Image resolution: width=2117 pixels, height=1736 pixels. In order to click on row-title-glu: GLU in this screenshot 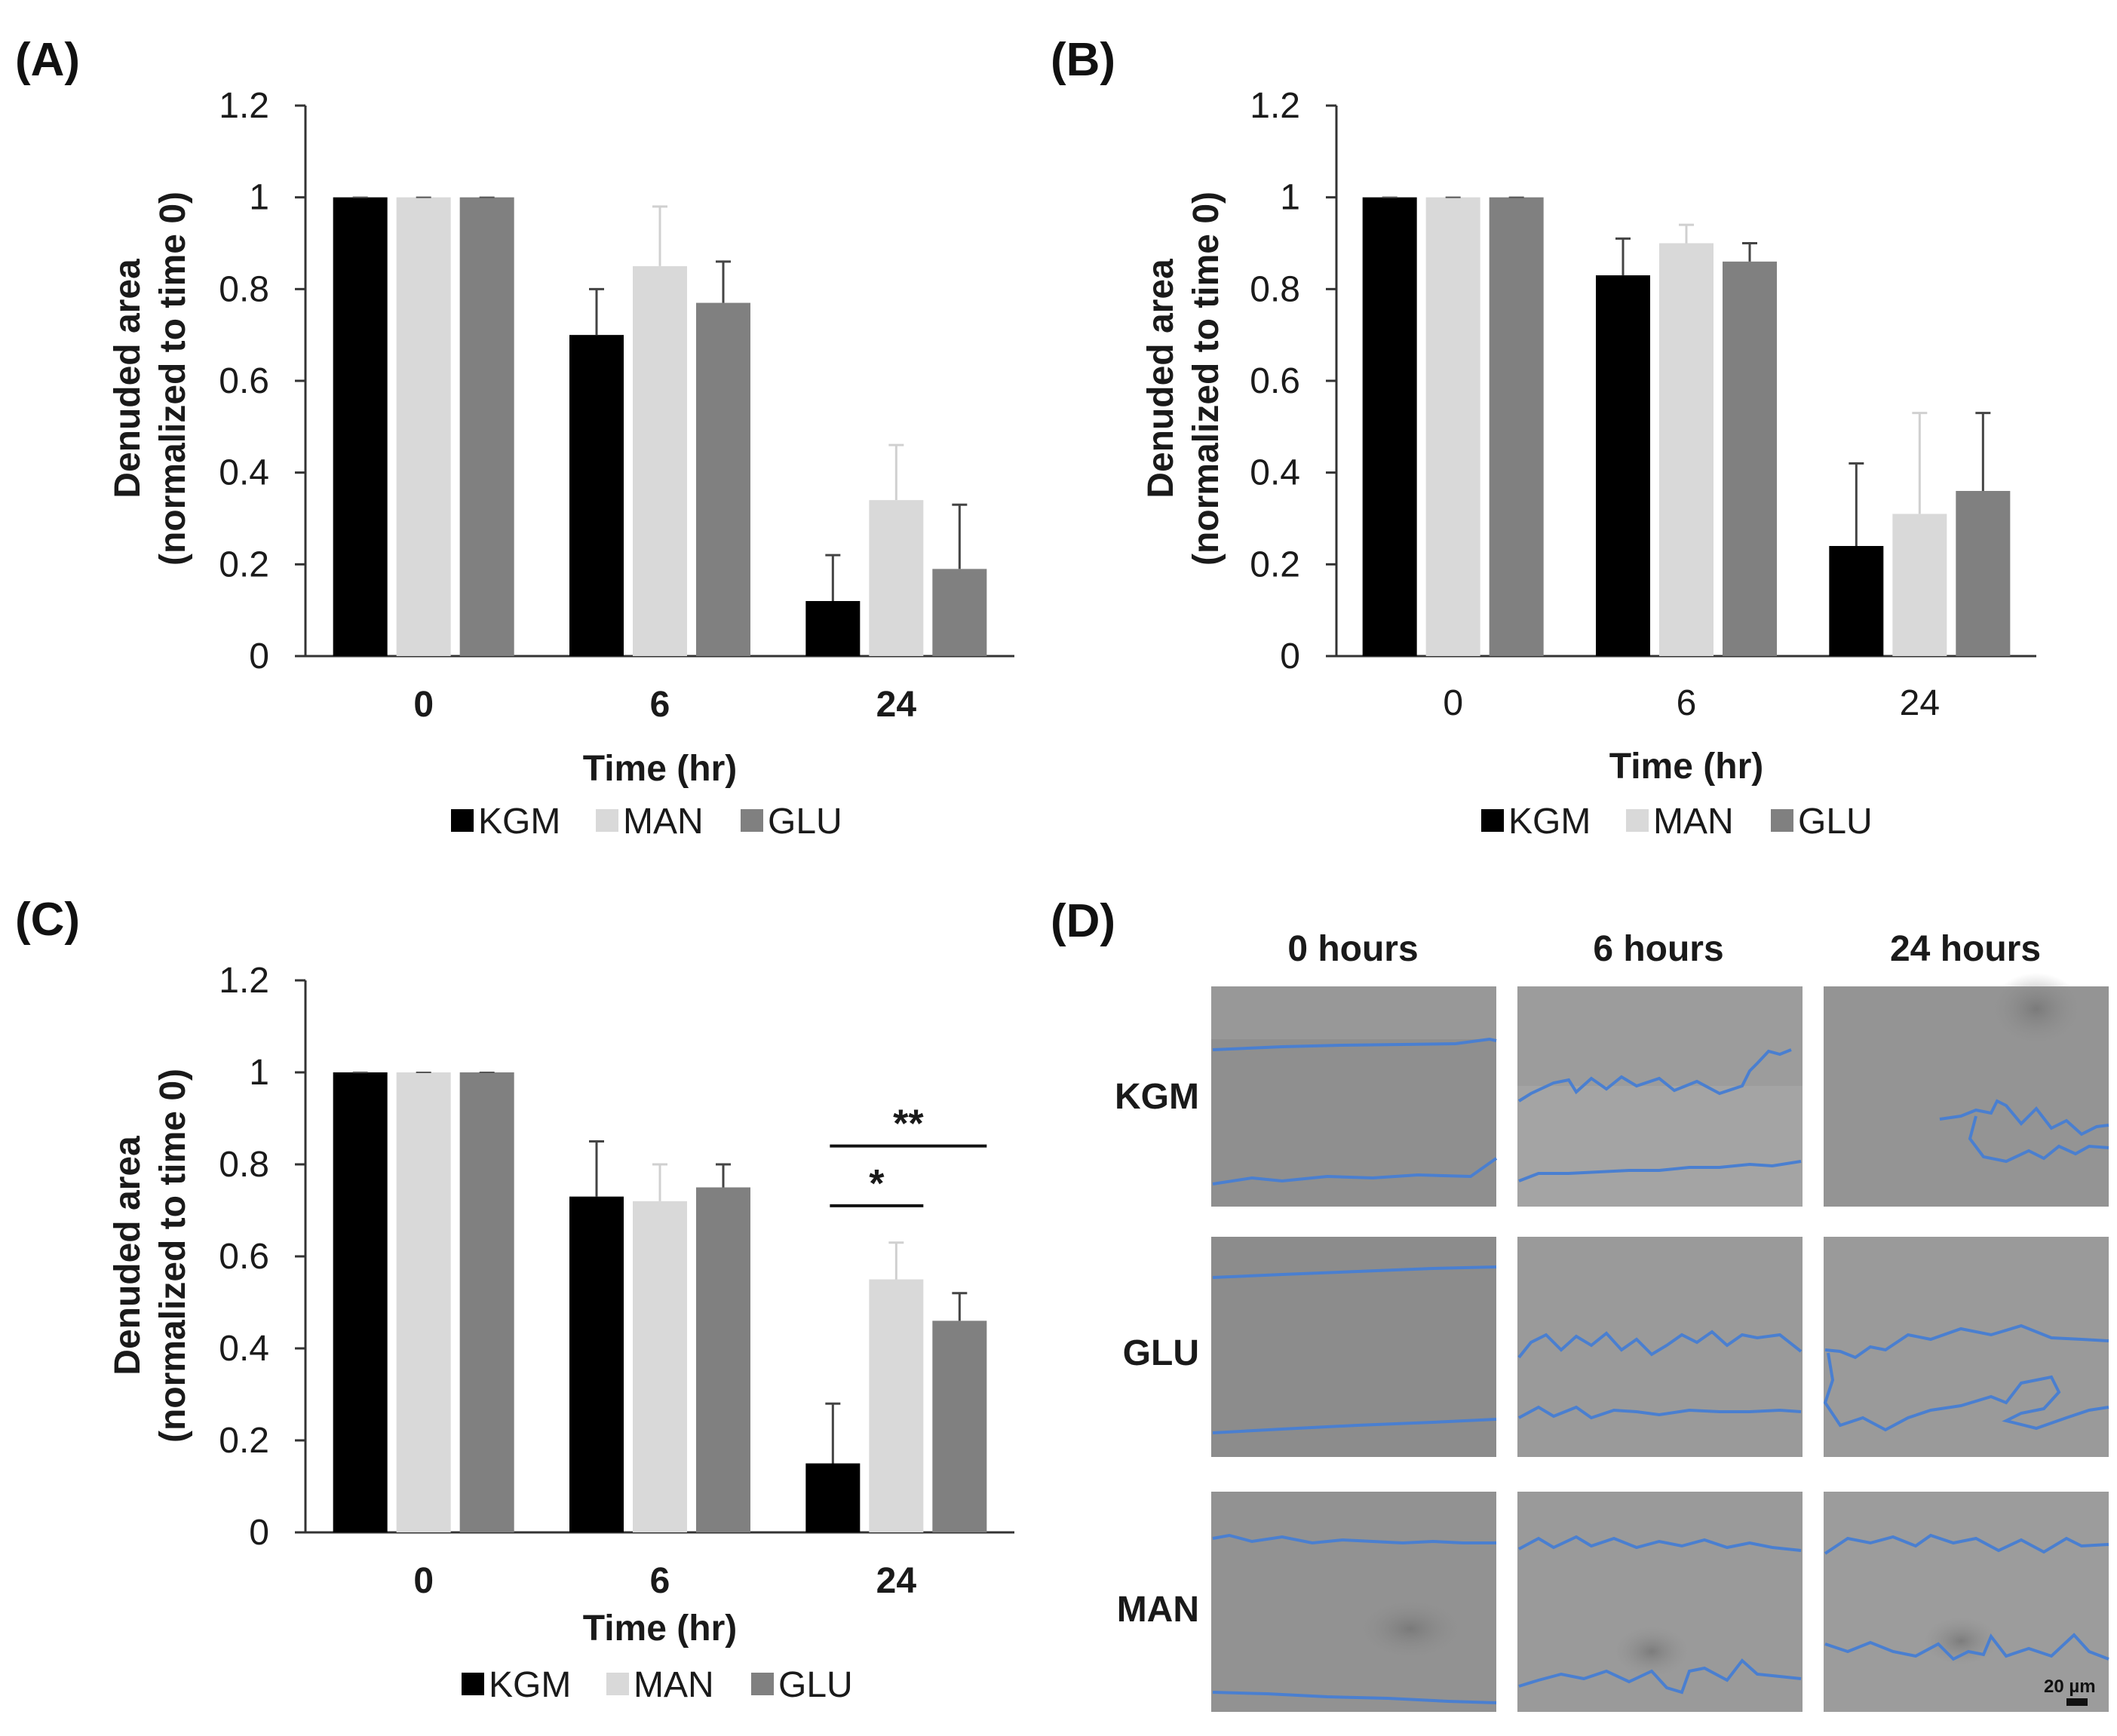, I will do `click(1161, 1353)`.